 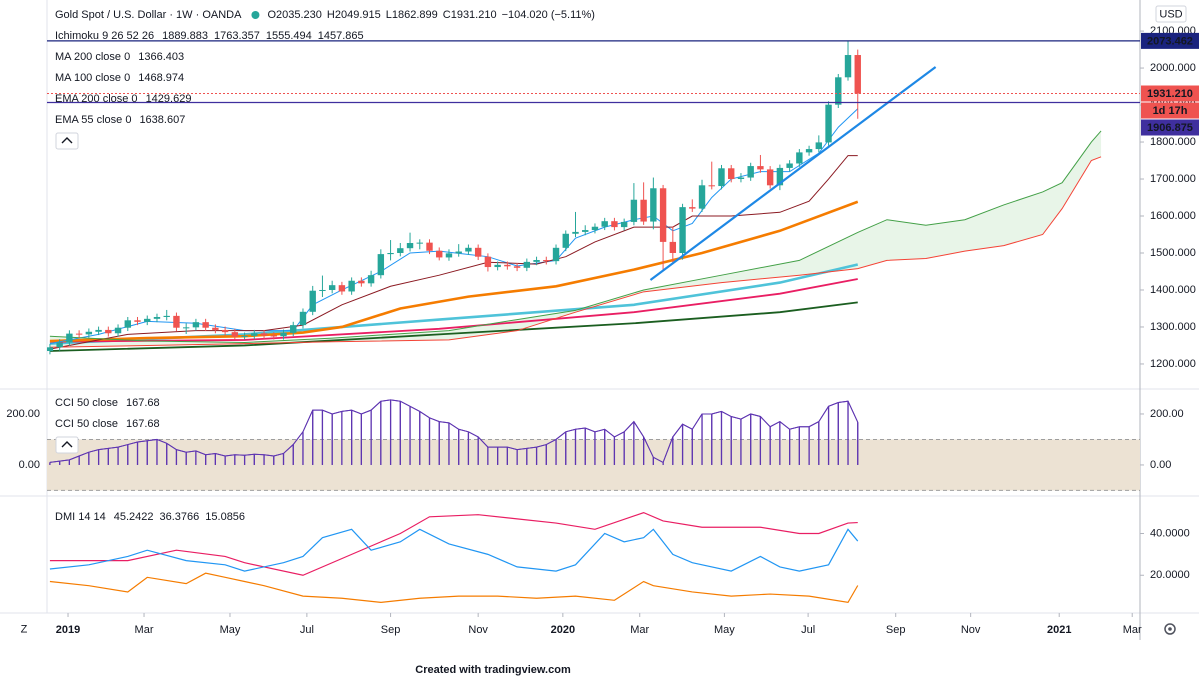 I want to click on y-tick-label: 1200.000, so click(x=1173, y=364).